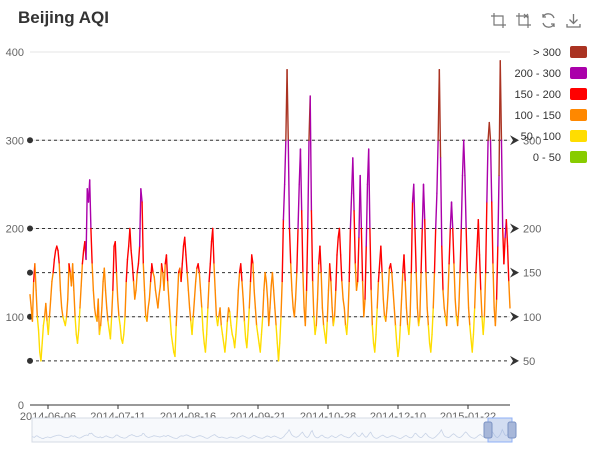 This screenshot has width=600, height=450. What do you see at coordinates (573, 20) in the screenshot?
I see `save-image-icon` at bounding box center [573, 20].